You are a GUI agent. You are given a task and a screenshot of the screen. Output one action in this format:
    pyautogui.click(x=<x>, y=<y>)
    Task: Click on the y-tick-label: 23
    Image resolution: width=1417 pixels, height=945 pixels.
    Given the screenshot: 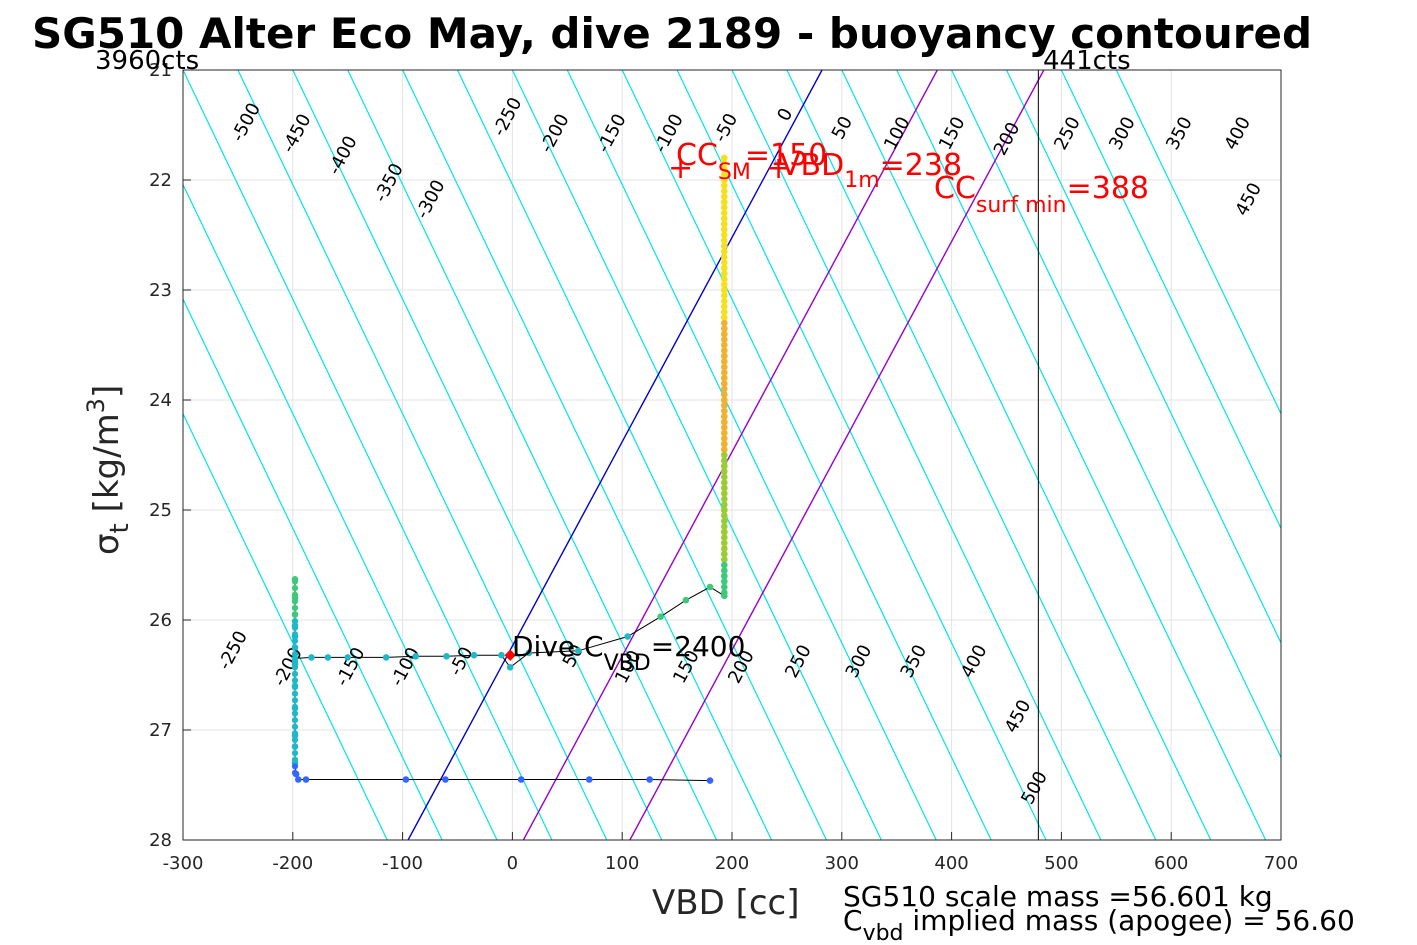 What is the action you would take?
    pyautogui.click(x=160, y=290)
    